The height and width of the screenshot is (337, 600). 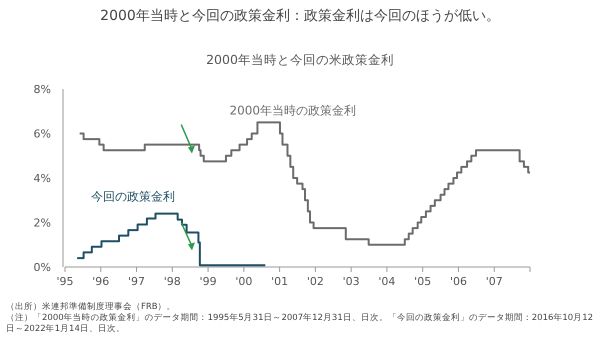 I want to click on y-tick-label: 4%, so click(x=42, y=178).